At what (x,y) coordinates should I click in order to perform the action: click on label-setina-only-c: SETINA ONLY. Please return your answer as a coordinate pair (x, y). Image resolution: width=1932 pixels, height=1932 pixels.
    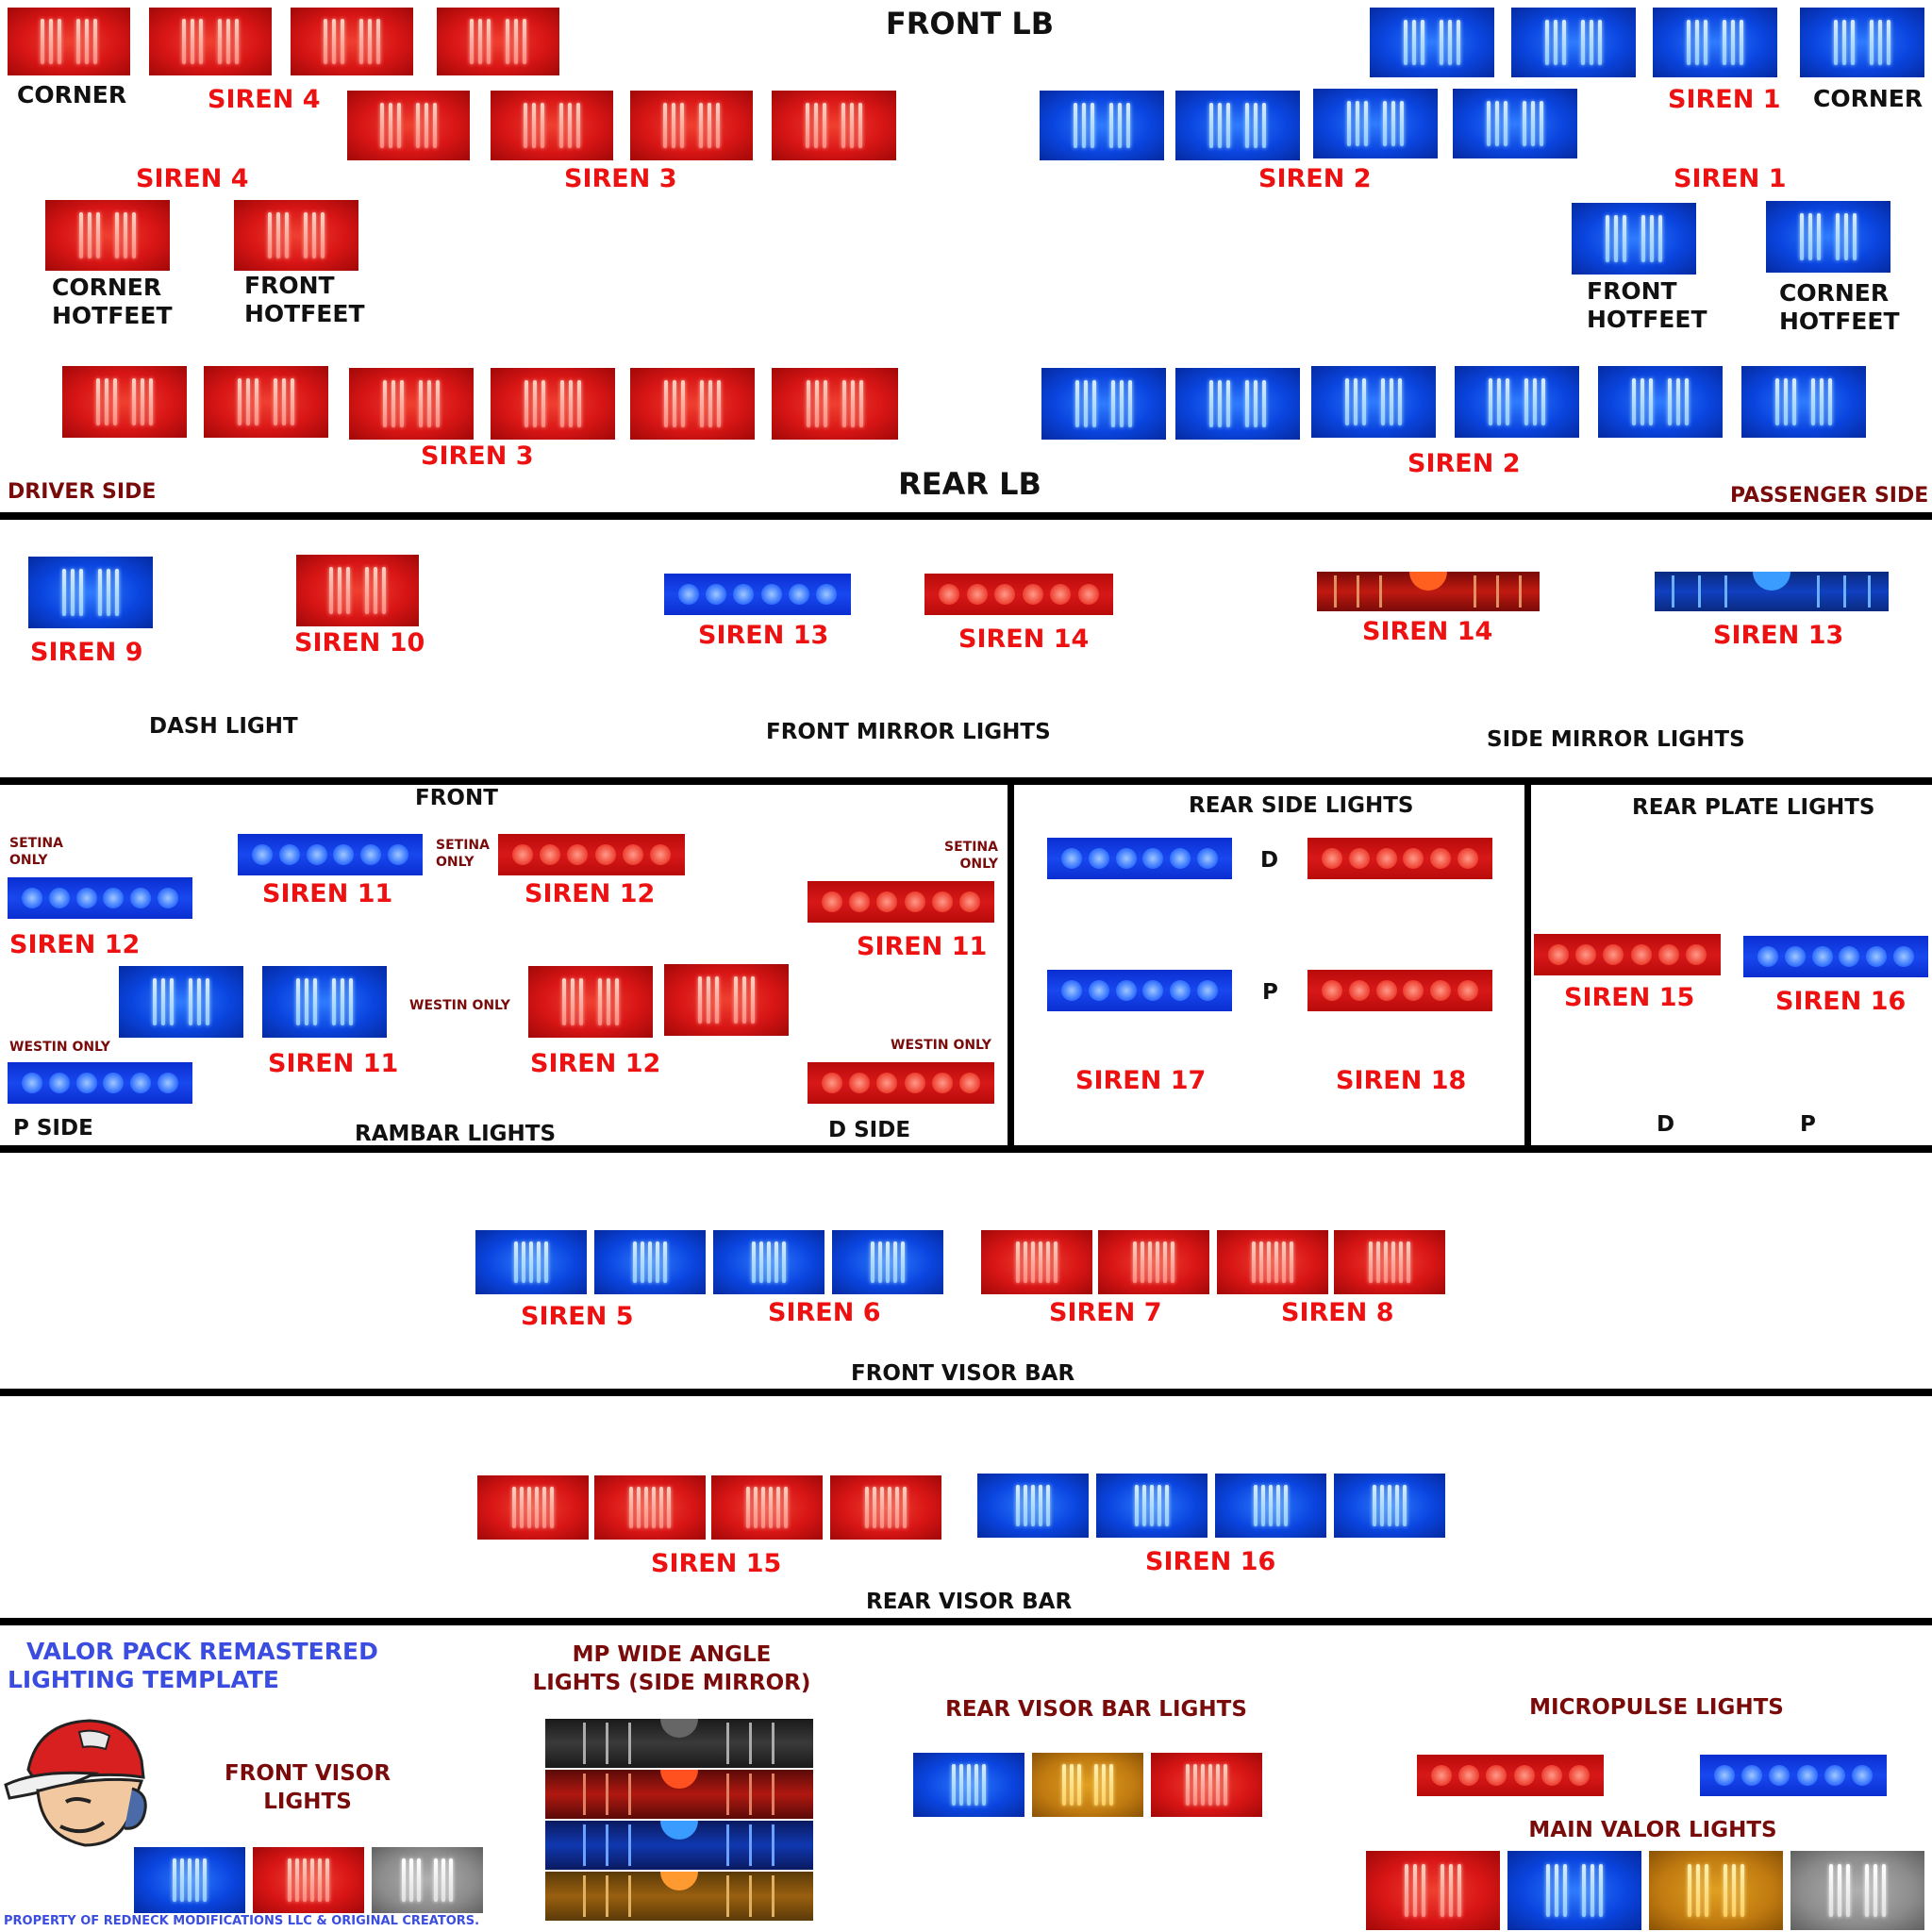
    Looking at the image, I should click on (971, 856).